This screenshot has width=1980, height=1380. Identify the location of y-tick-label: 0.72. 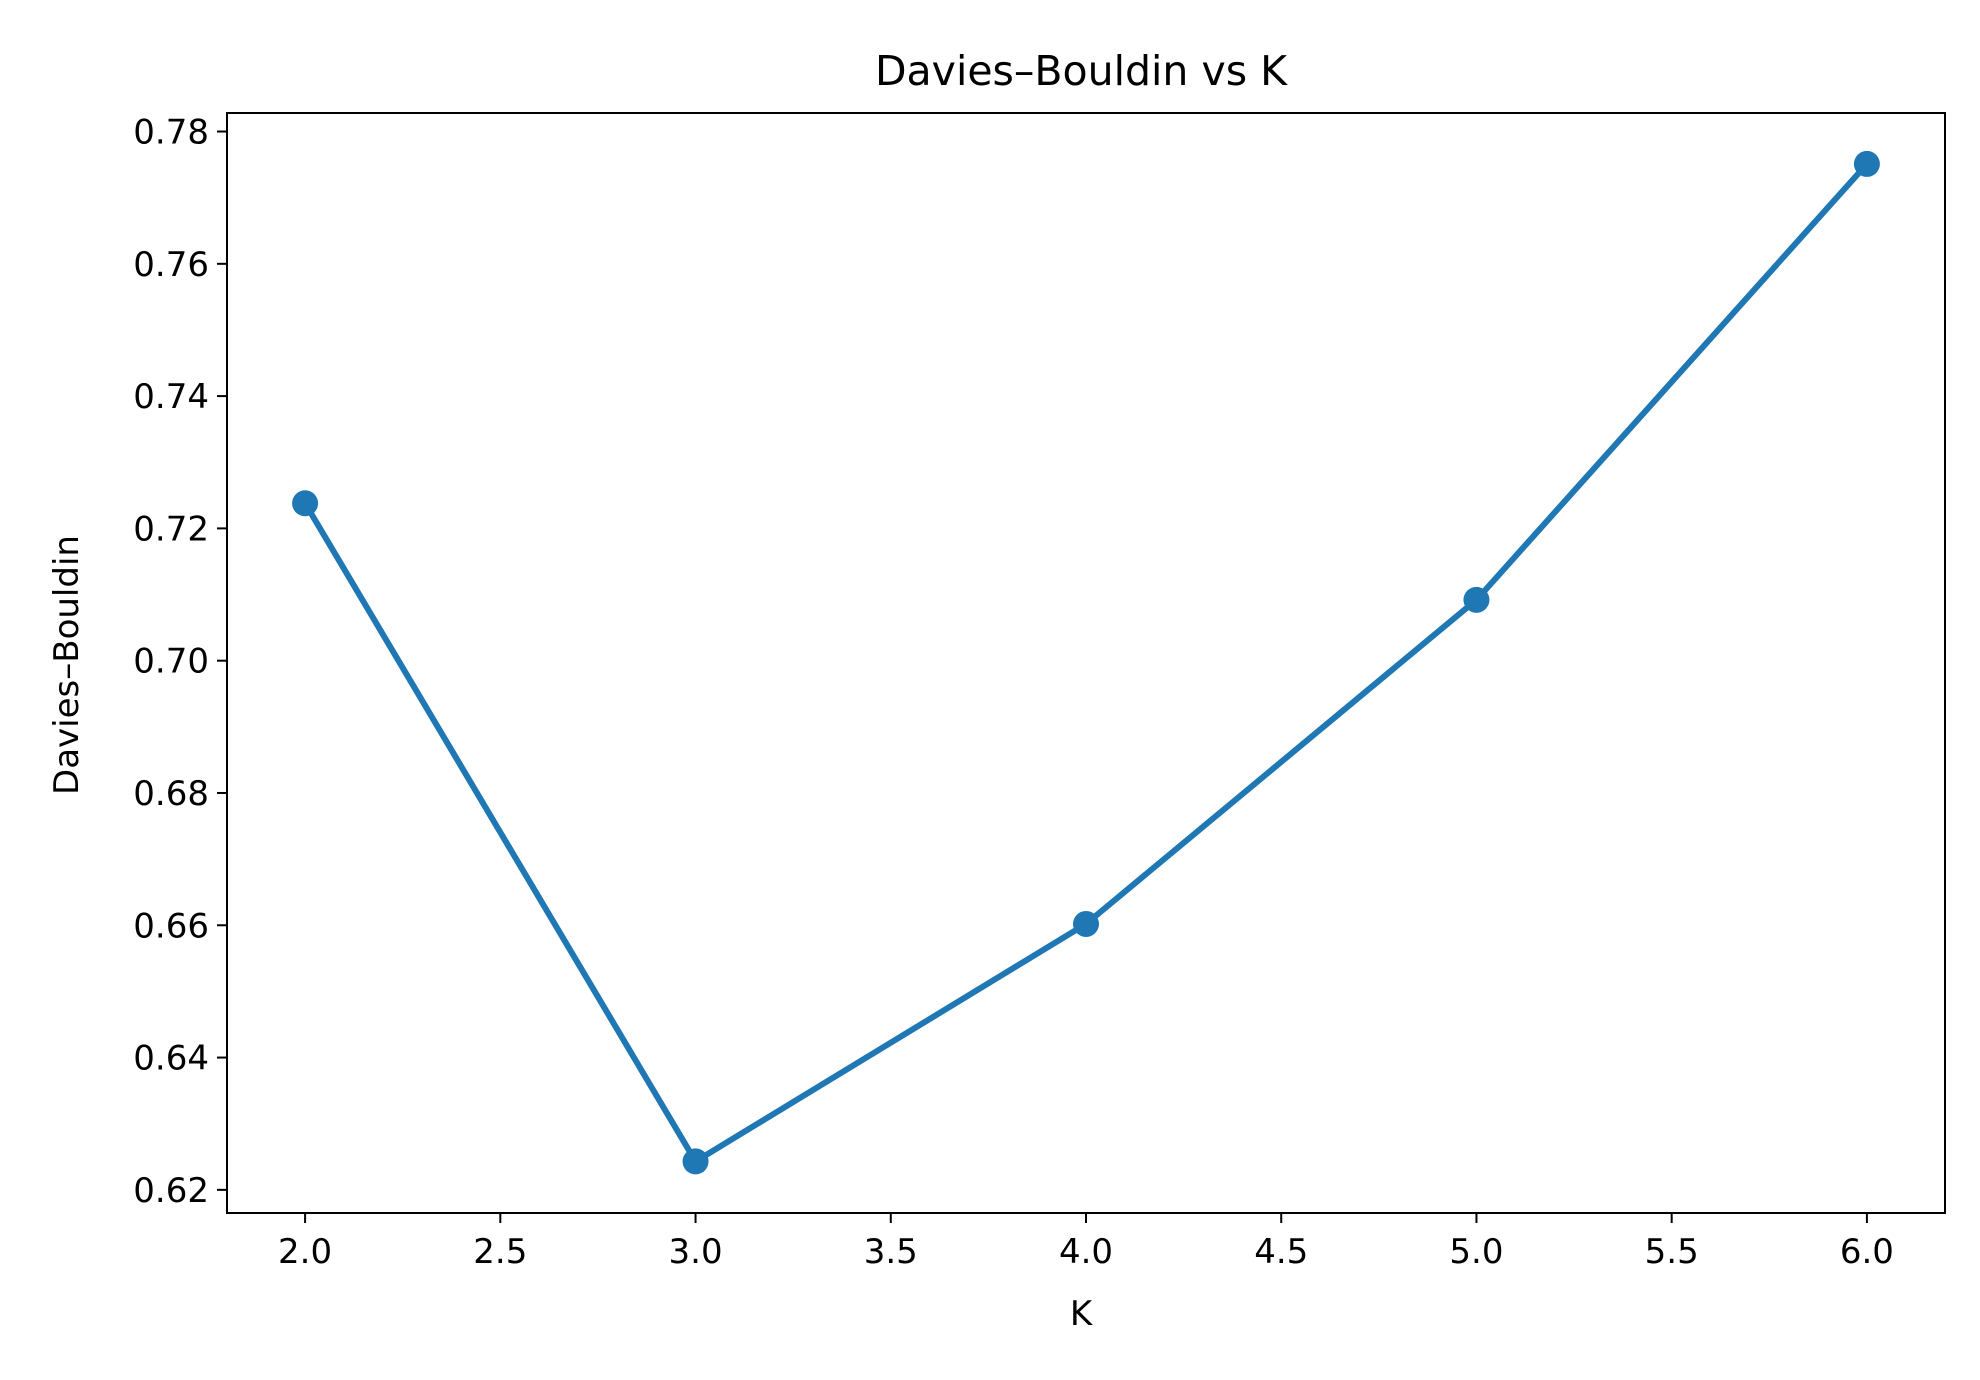
(171, 529).